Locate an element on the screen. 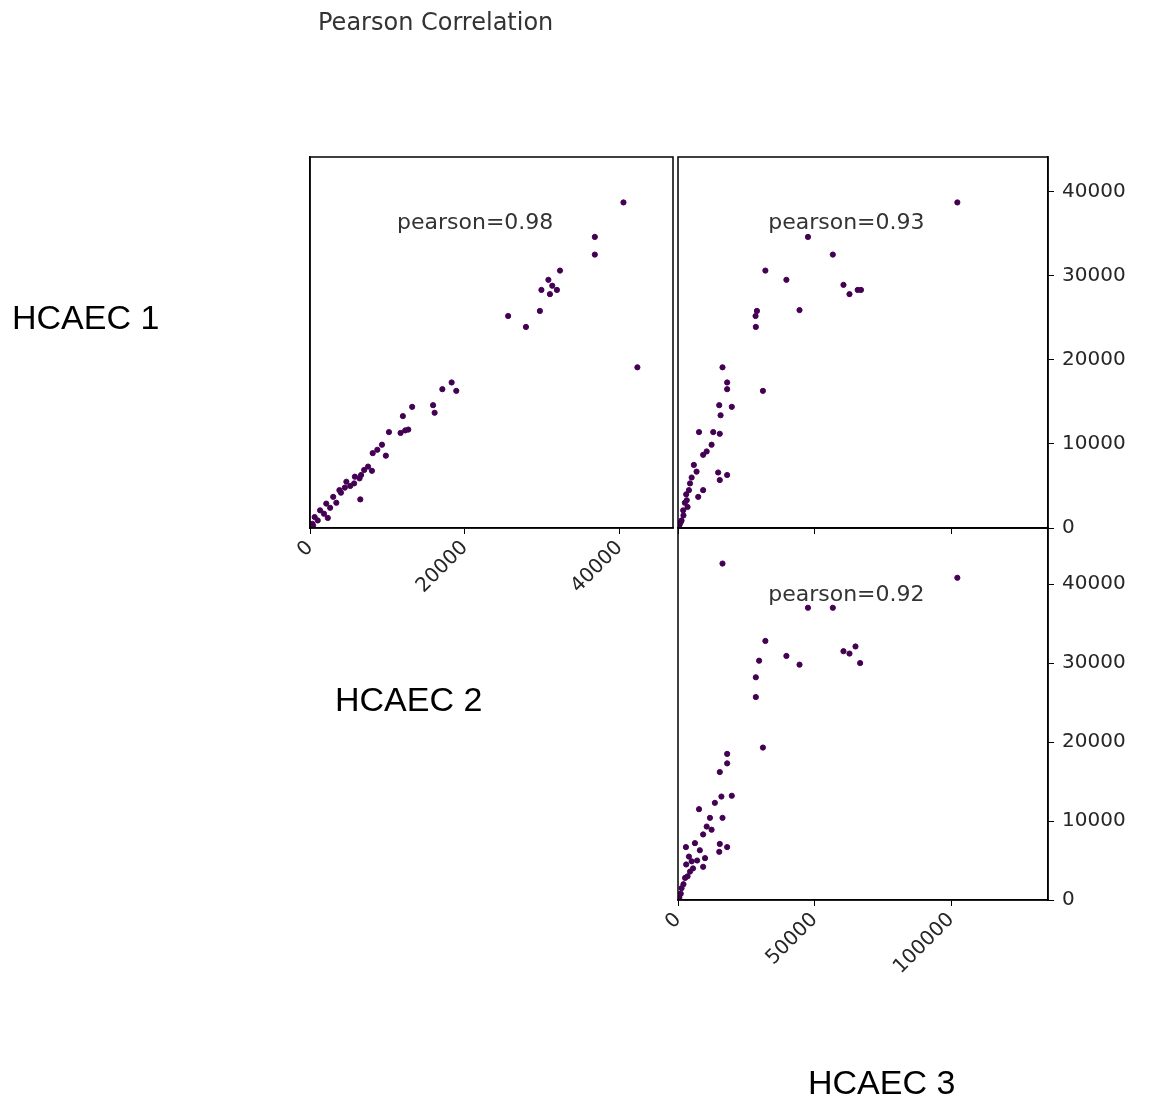 The width and height of the screenshot is (1166, 1103). chart-title: Pearson Correlation is located at coordinates (436, 22).